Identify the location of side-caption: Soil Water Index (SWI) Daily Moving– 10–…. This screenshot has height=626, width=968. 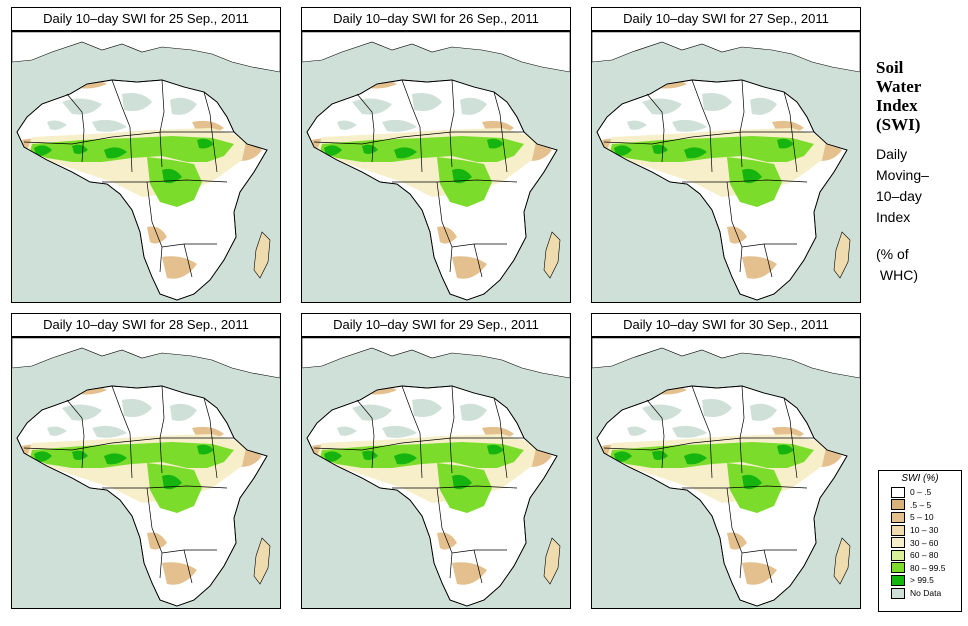
(921, 172).